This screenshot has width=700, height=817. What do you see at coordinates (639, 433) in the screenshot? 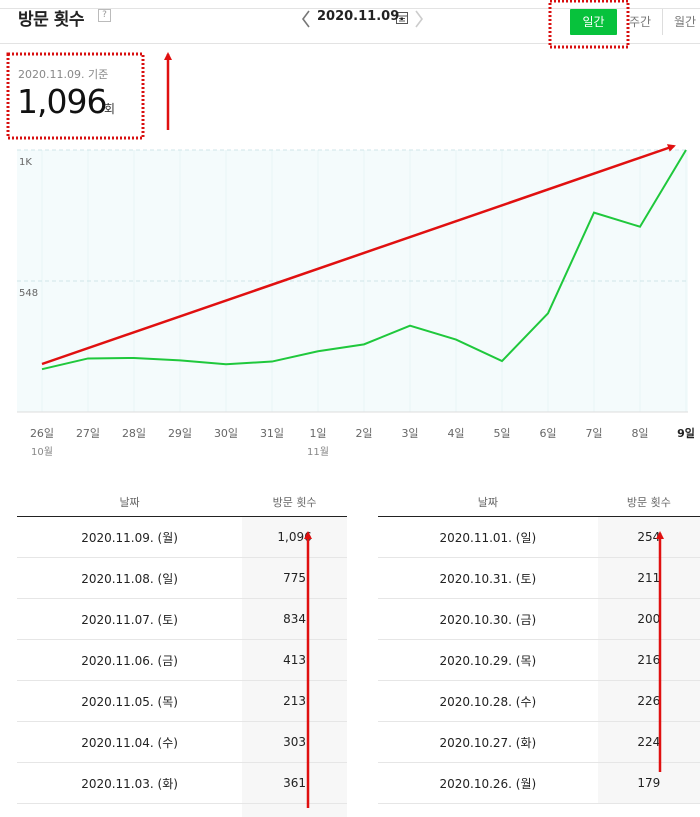
I see `x-tick-label: 8일` at bounding box center [639, 433].